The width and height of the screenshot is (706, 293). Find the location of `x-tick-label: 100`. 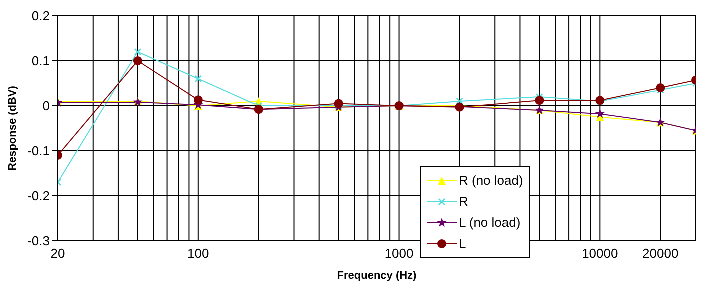

x-tick-label: 100 is located at coordinates (199, 254).